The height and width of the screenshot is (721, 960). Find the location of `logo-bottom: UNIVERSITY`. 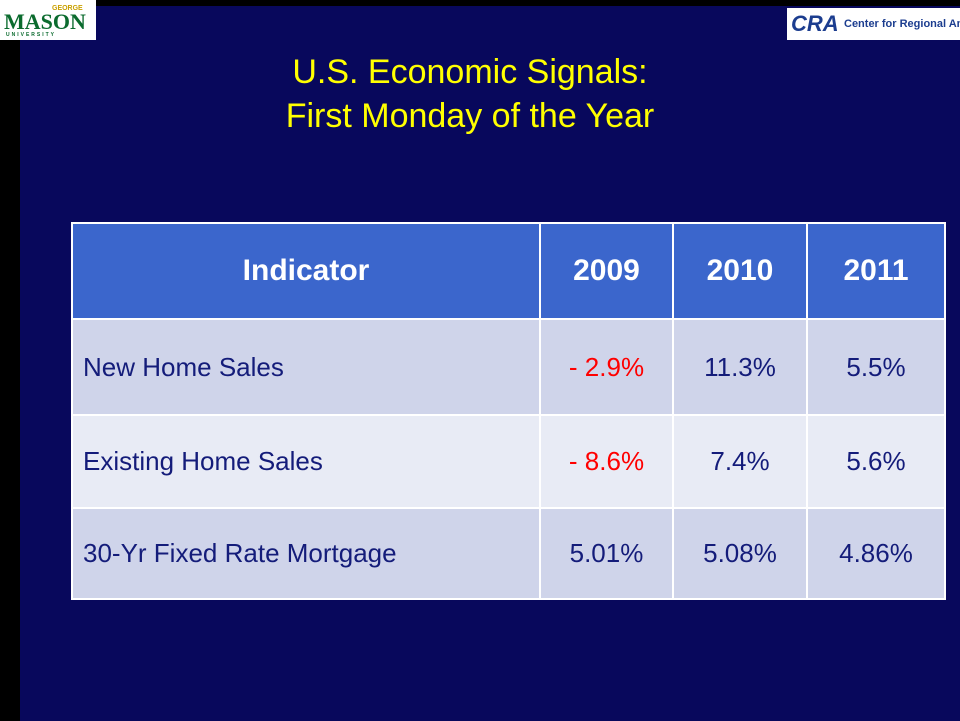

logo-bottom: UNIVERSITY is located at coordinates (31, 35).